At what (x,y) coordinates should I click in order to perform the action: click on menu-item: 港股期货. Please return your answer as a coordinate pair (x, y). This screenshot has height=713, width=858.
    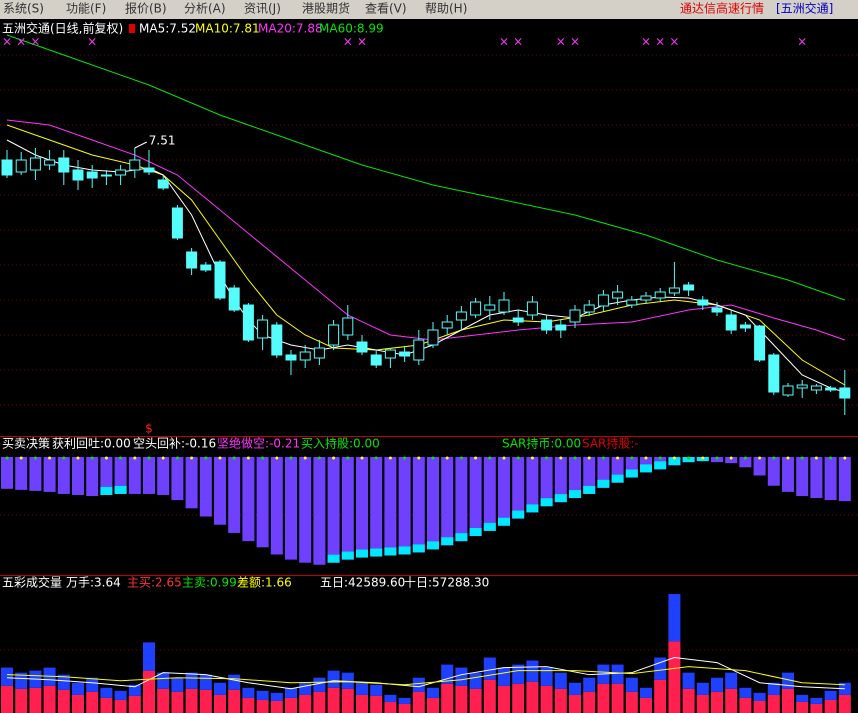
    Looking at the image, I should click on (326, 8).